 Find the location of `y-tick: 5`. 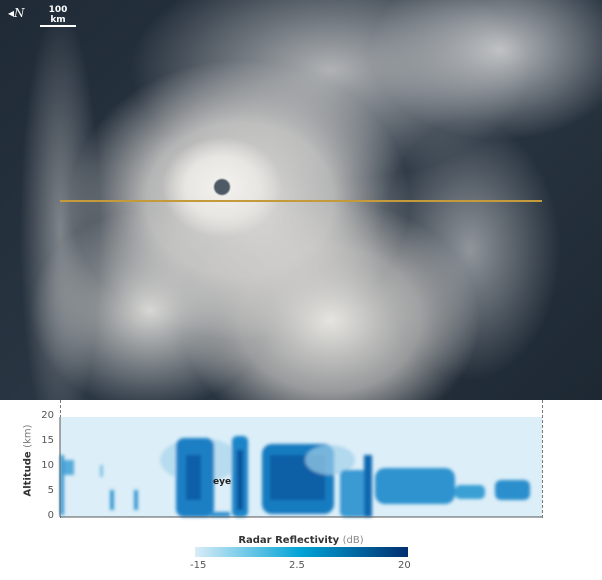

y-tick: 5 is located at coordinates (50, 490).